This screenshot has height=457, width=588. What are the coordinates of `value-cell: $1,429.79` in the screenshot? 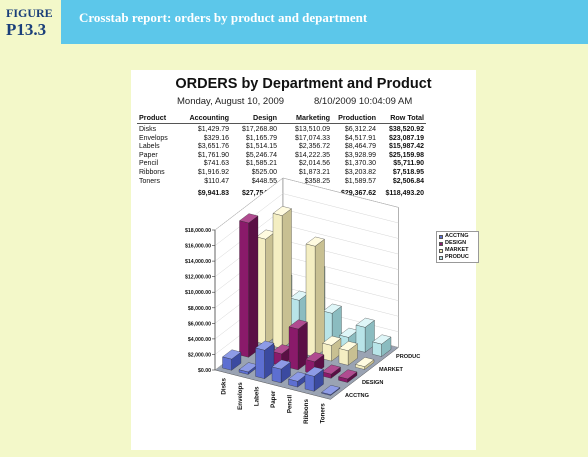 It's located at (213, 129).